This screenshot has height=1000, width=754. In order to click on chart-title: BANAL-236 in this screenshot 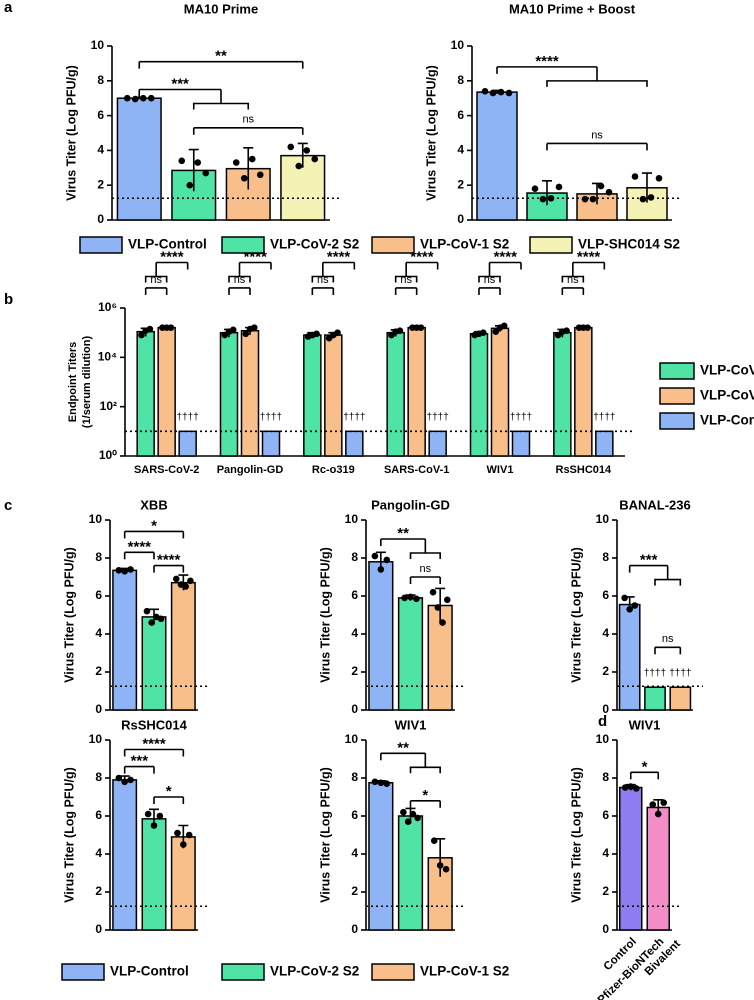, I will do `click(655, 504)`.